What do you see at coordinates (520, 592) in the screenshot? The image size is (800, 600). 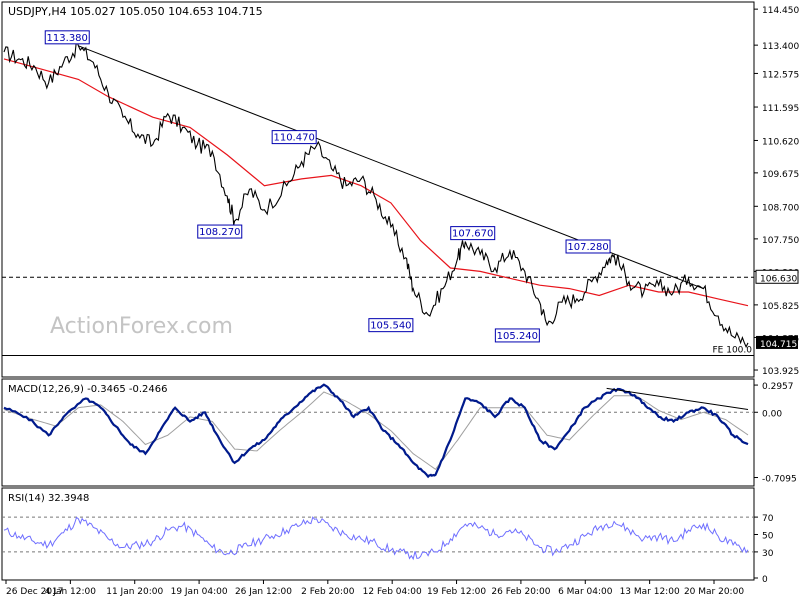 I see `time-tick-label: 26 Feb 20:00` at bounding box center [520, 592].